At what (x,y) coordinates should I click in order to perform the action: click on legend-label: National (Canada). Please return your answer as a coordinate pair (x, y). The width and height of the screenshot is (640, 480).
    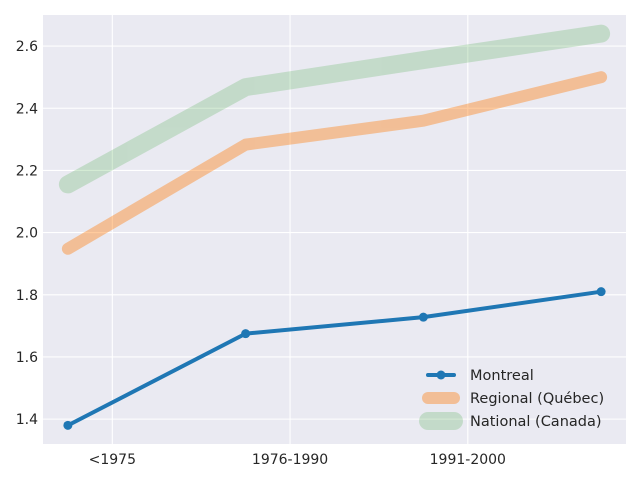
    Looking at the image, I should click on (536, 422).